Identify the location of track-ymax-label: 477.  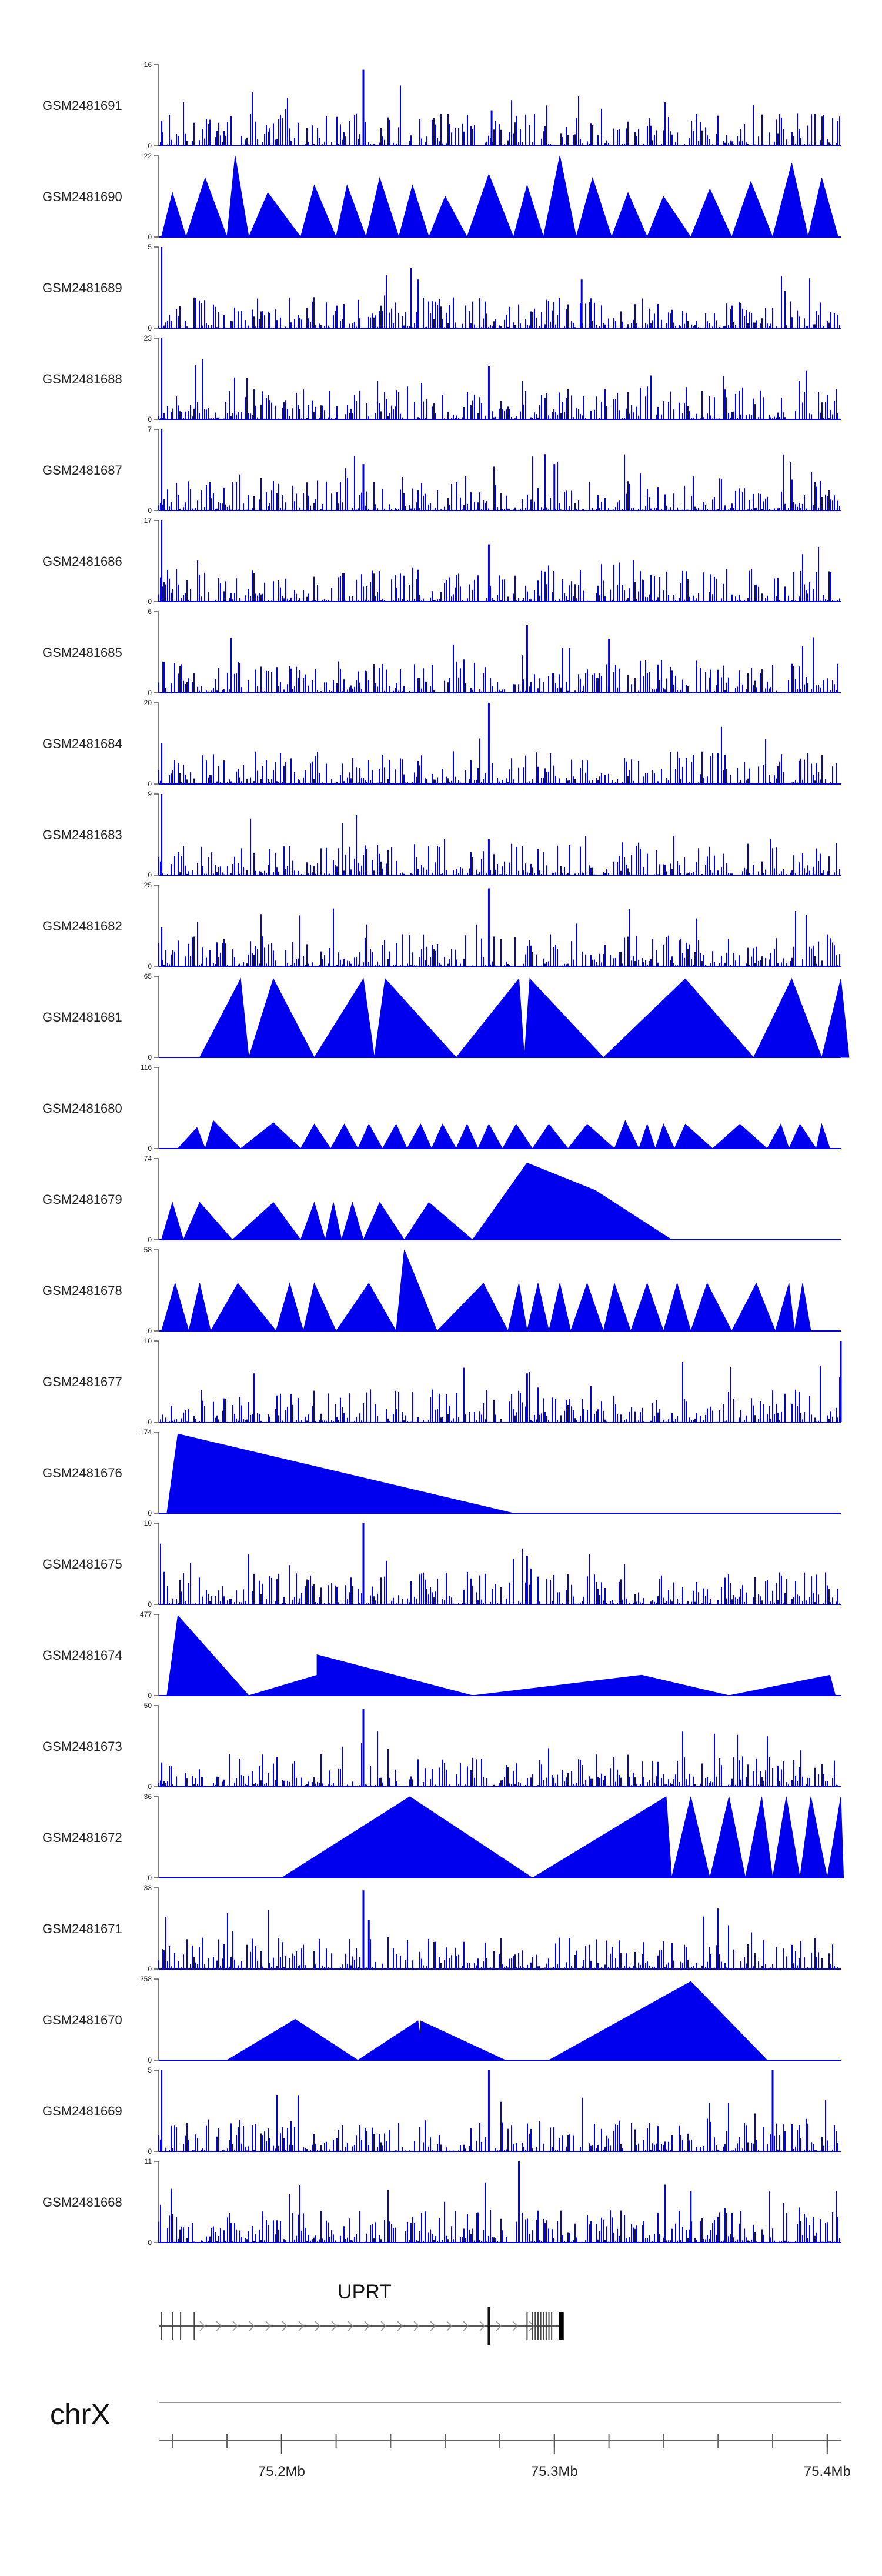
(146, 1614).